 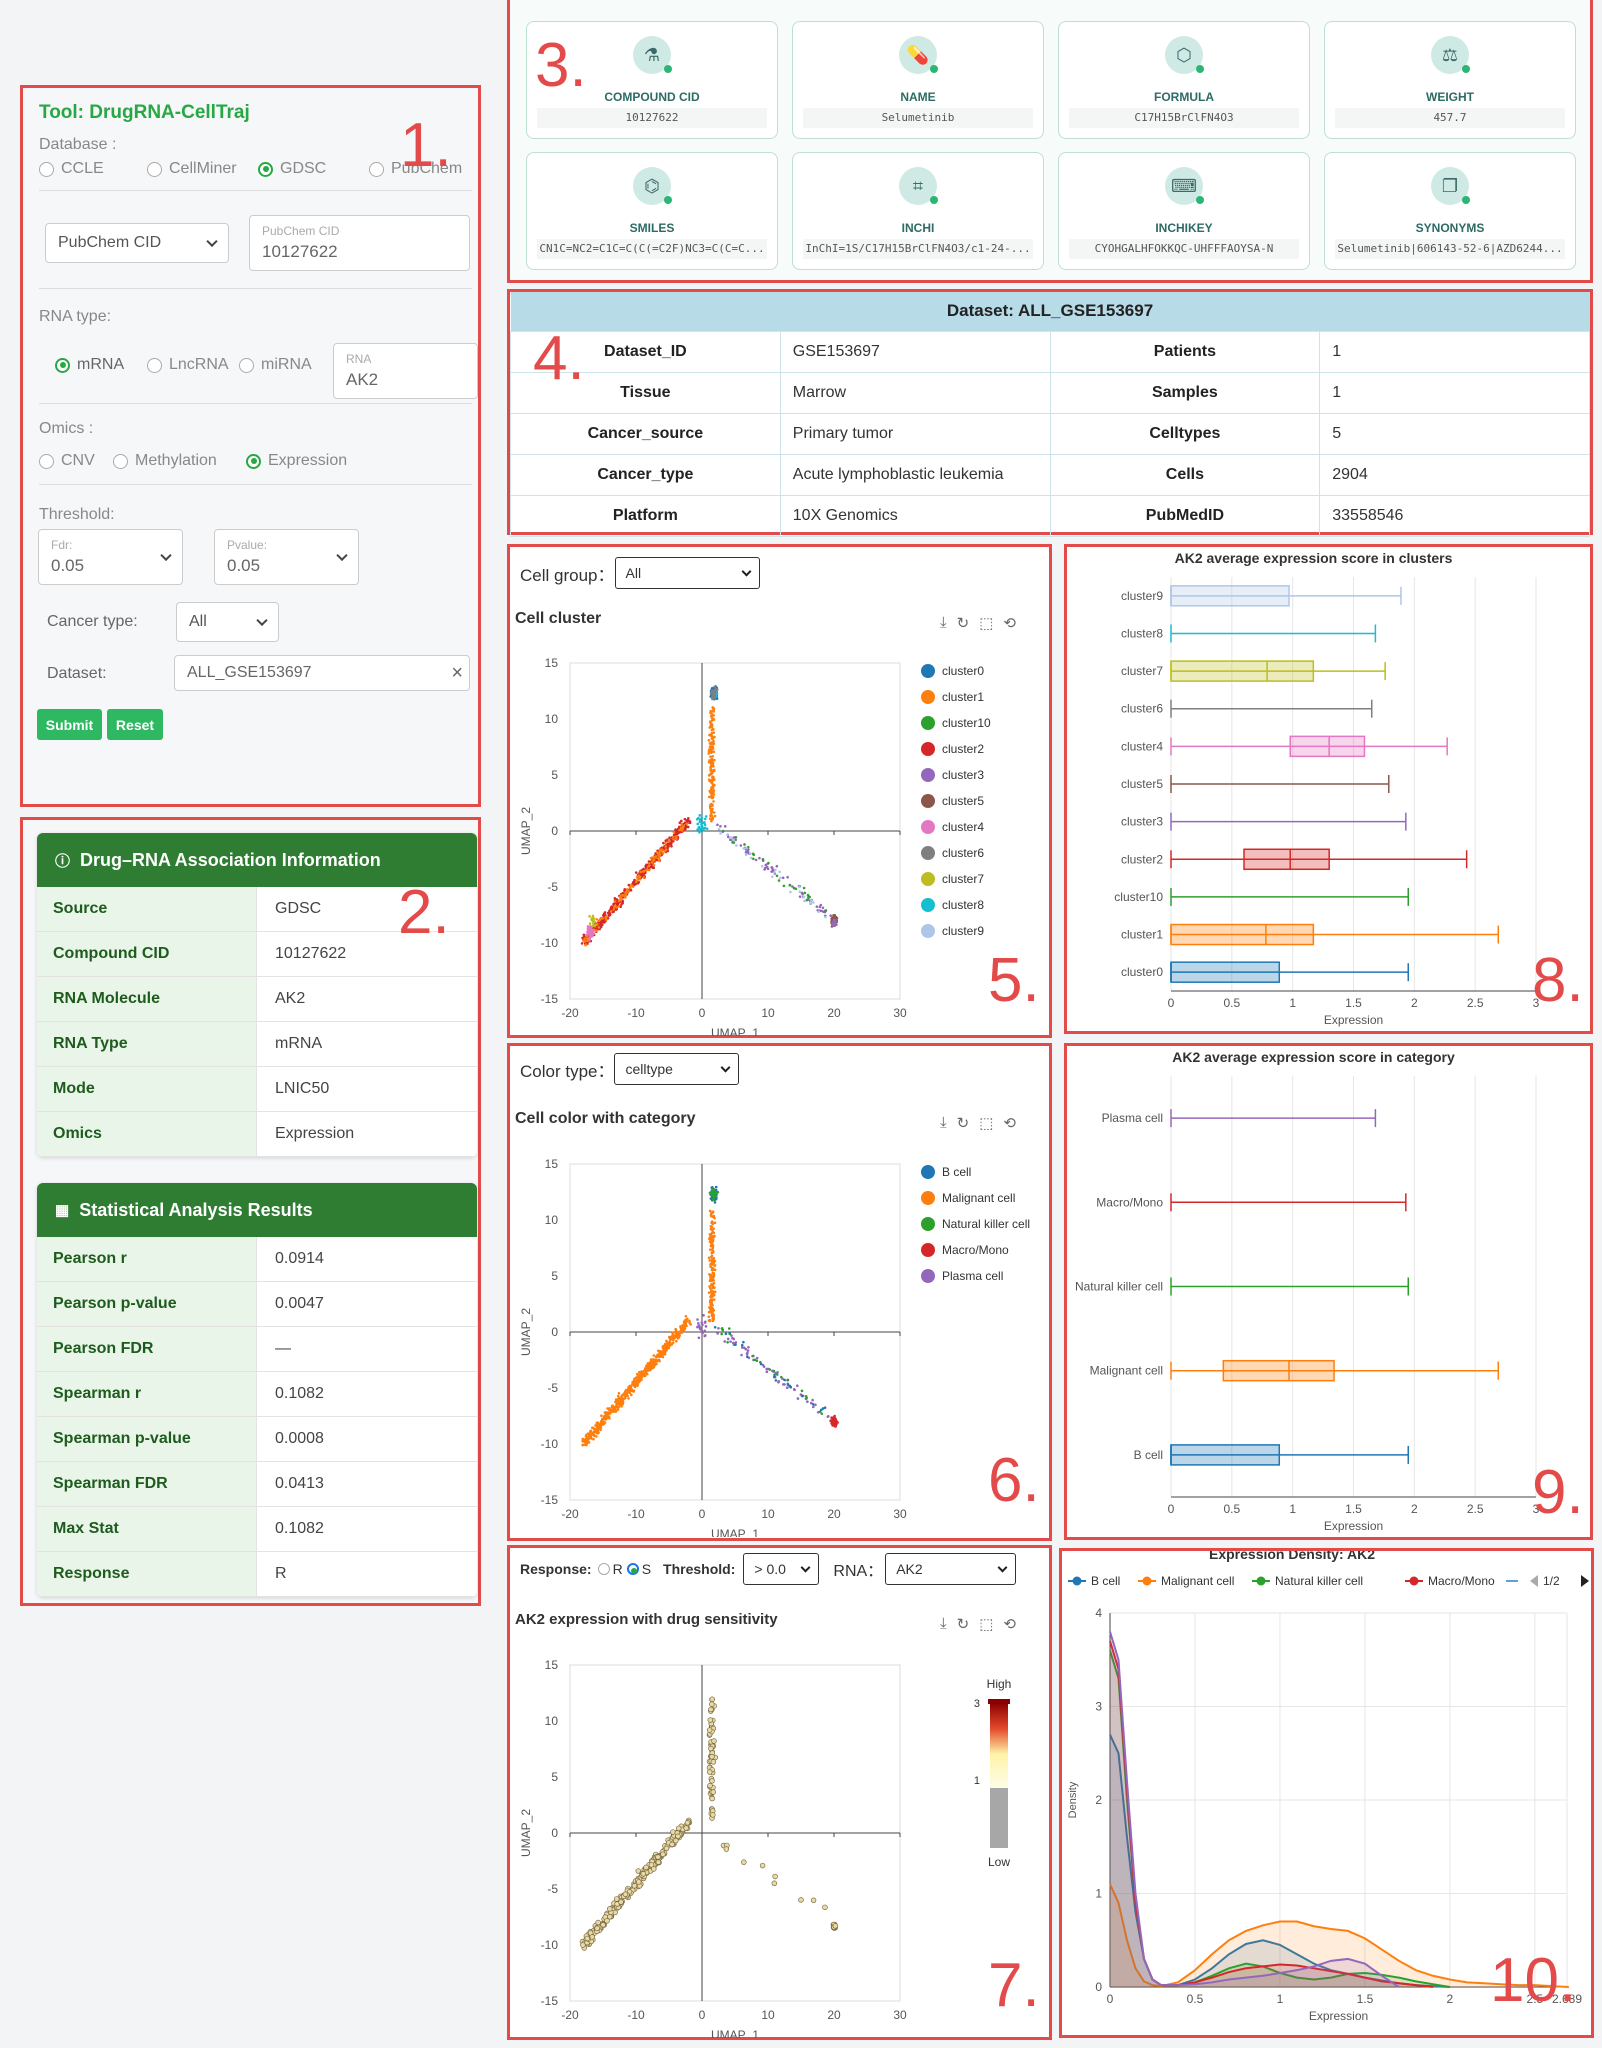 What do you see at coordinates (677, 1069) in the screenshot?
I see `color-type-select: celltype` at bounding box center [677, 1069].